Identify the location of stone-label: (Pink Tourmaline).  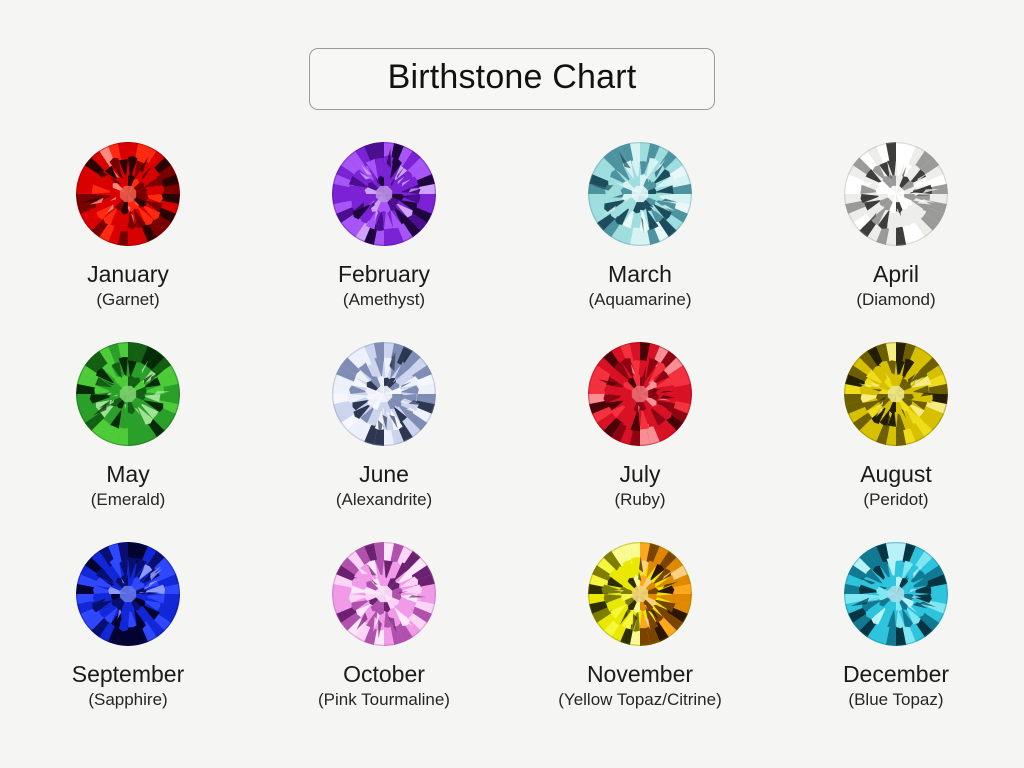
(384, 700).